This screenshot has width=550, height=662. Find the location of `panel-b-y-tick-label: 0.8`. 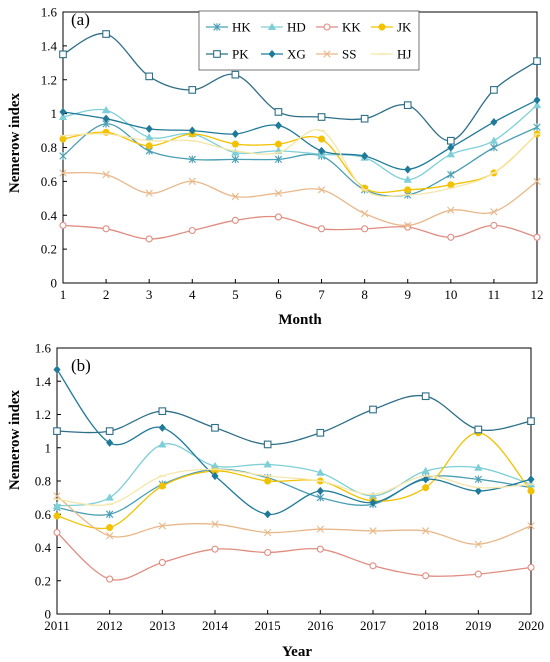

panel-b-y-tick-label: 0.8 is located at coordinates (43, 481).